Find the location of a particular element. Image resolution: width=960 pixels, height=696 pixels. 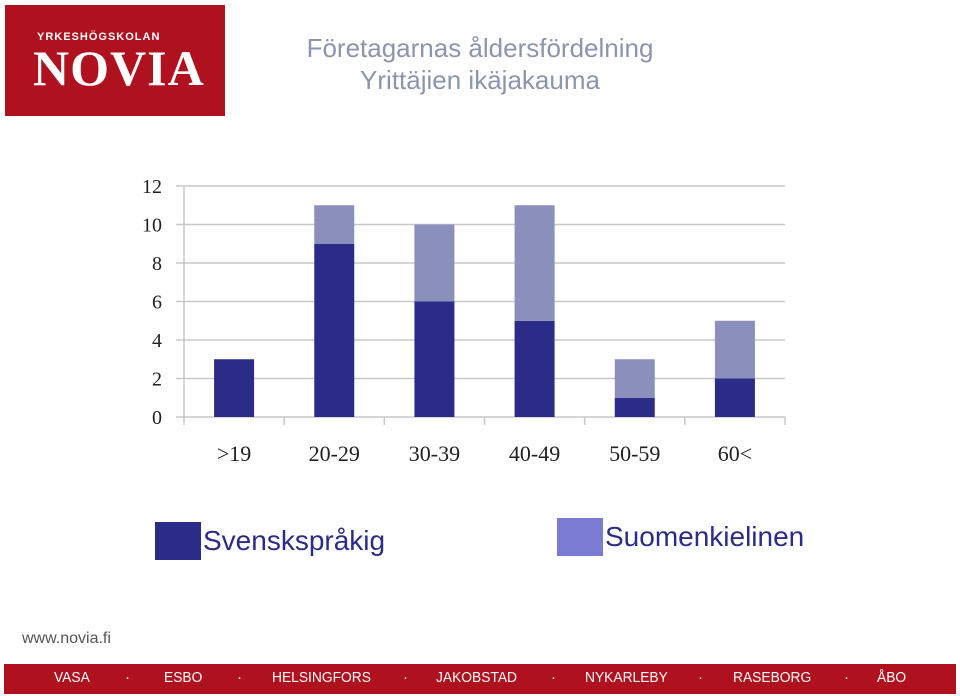

y-tick-label: 4 is located at coordinates (157, 341).